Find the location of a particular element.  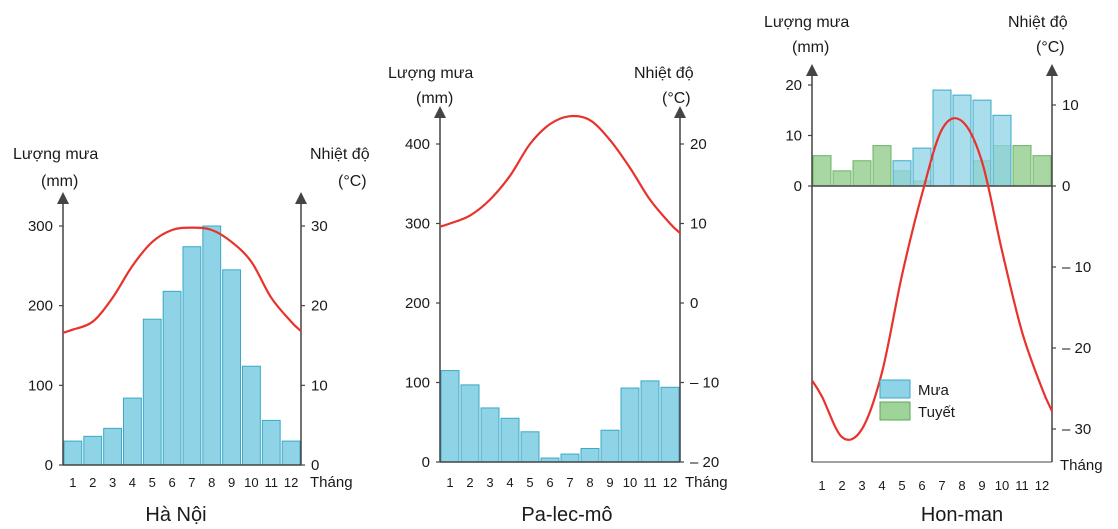

right-tick-label: – 10 is located at coordinates (1076, 267).